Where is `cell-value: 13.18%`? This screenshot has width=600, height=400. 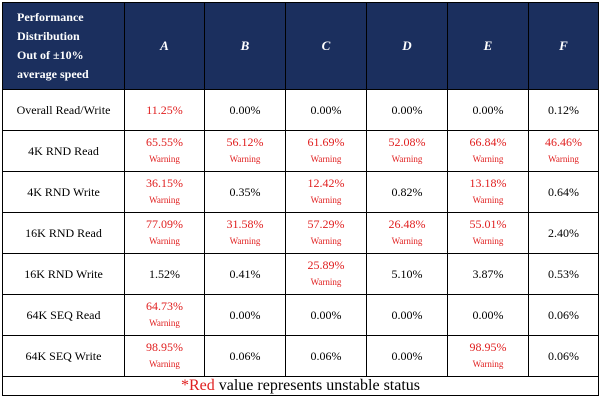
cell-value: 13.18% is located at coordinates (488, 183).